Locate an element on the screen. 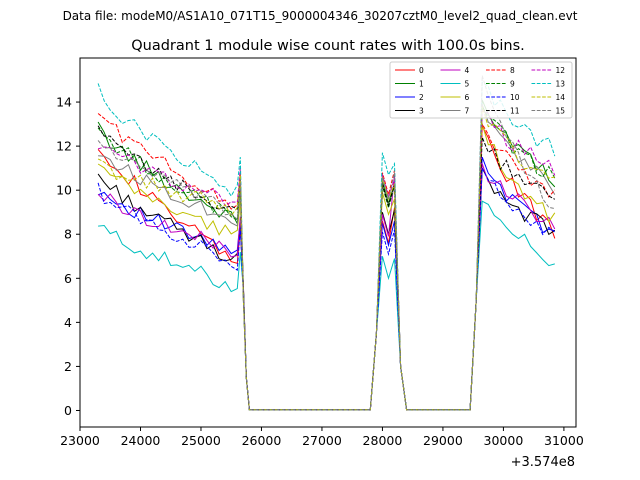 Image resolution: width=640 pixels, height=480 pixels. y-tick-label: 0 is located at coordinates (68, 410).